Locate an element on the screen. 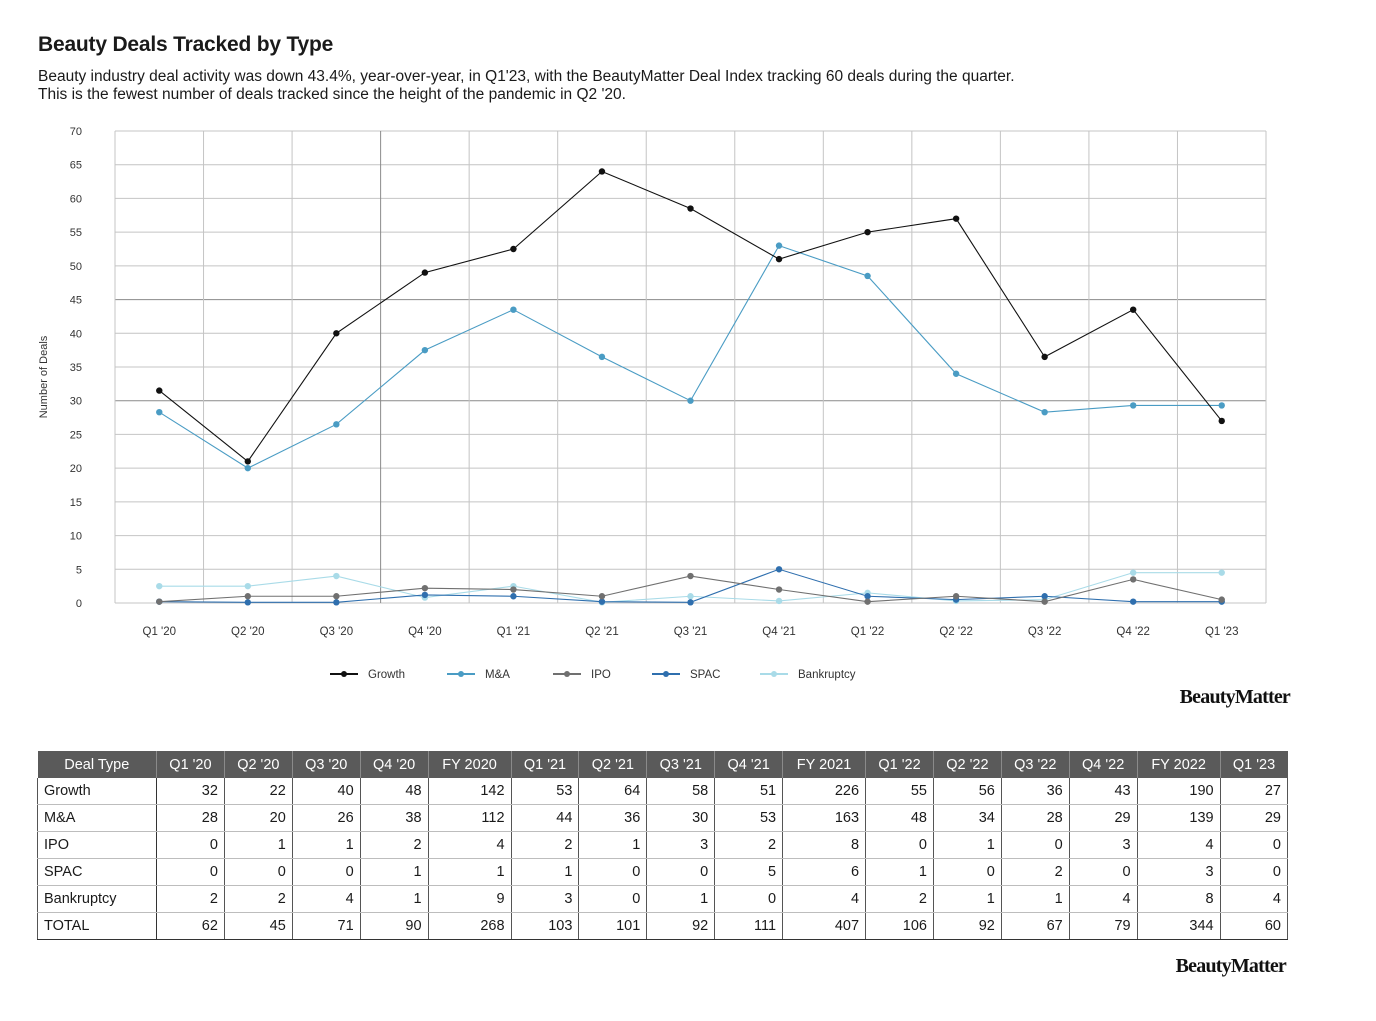 The width and height of the screenshot is (1376, 1021). table-cell: 103 is located at coordinates (545, 926).